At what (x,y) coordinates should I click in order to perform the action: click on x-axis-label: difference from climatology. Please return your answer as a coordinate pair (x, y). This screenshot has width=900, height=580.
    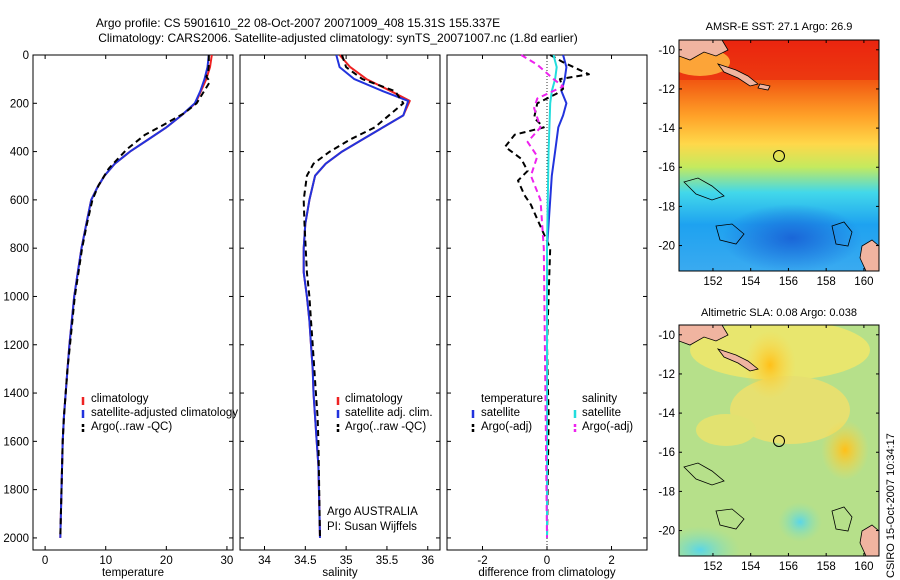
    Looking at the image, I should click on (546, 573).